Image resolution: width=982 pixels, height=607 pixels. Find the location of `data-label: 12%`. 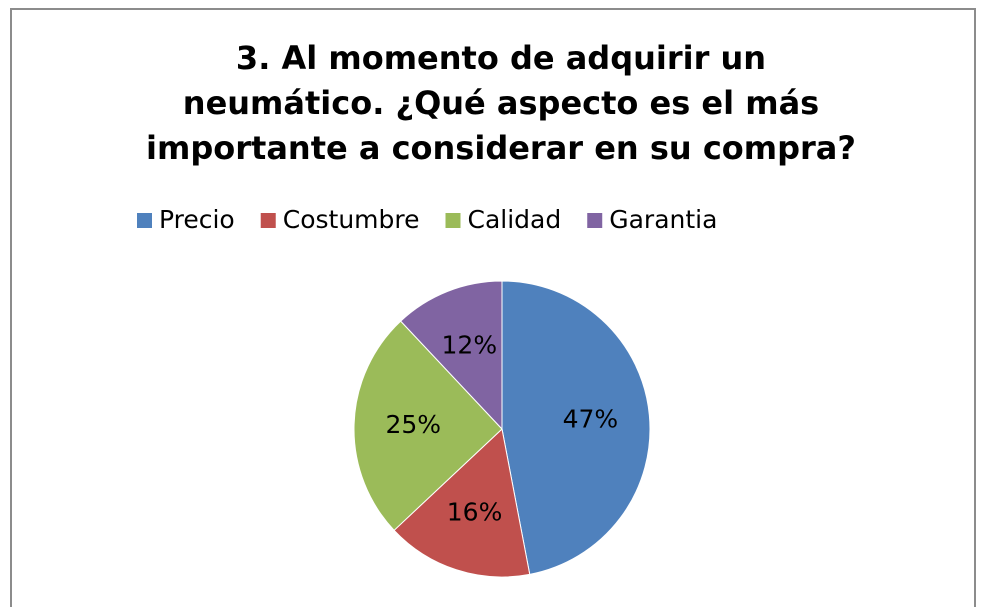

data-label: 12% is located at coordinates (470, 344).